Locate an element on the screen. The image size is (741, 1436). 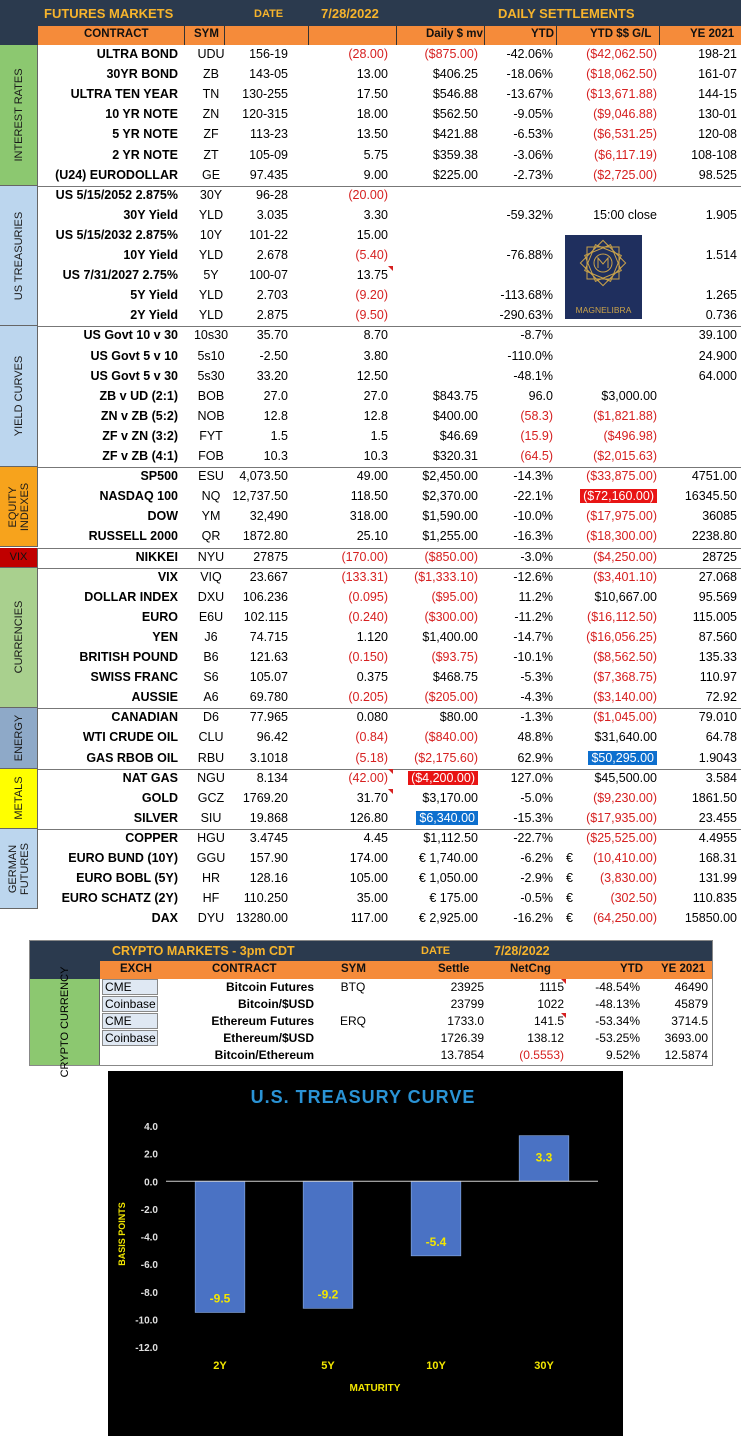
group-label: VIX is located at coordinates (18, 557).